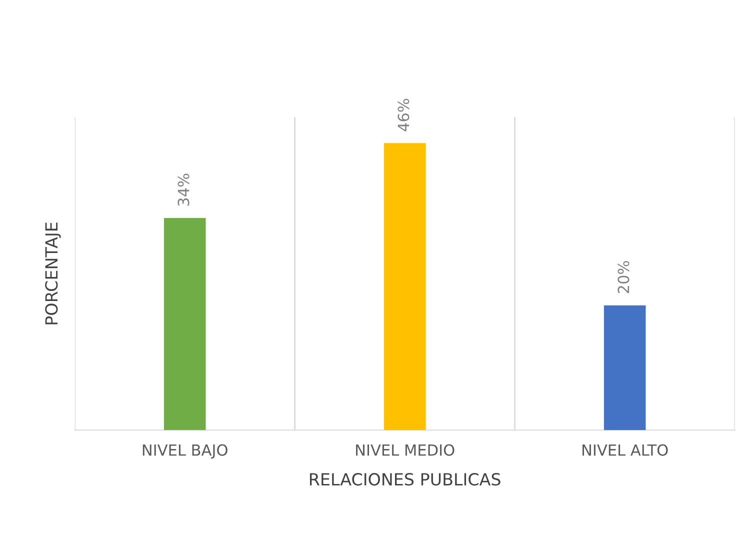 The image size is (756, 533). Describe the element at coordinates (405, 450) in the screenshot. I see `x-tick-label: NIVEL MEDIO` at that location.